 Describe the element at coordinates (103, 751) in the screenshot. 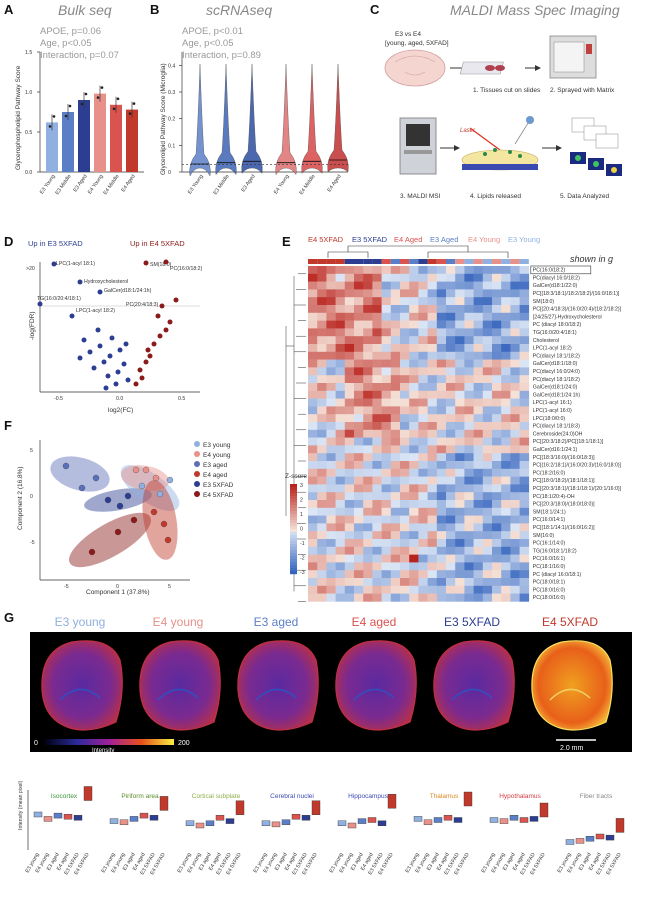

I see `cbar-label: Intensity` at that location.